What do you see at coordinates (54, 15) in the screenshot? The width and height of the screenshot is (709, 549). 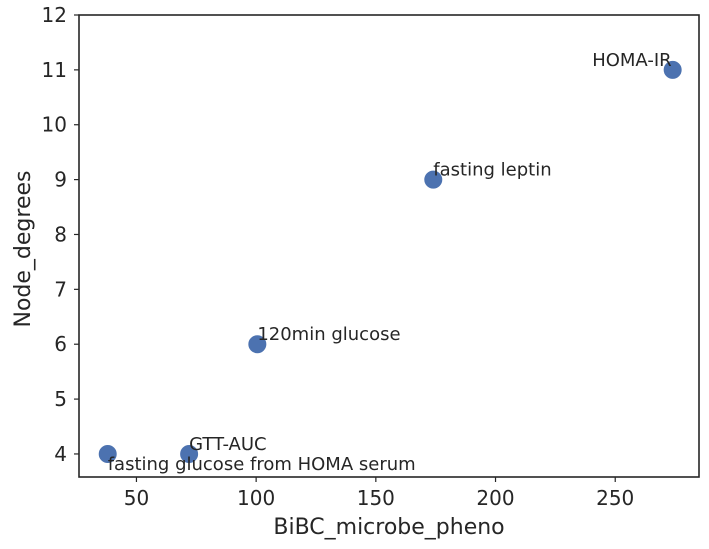 I see `y-tick-label: 12` at bounding box center [54, 15].